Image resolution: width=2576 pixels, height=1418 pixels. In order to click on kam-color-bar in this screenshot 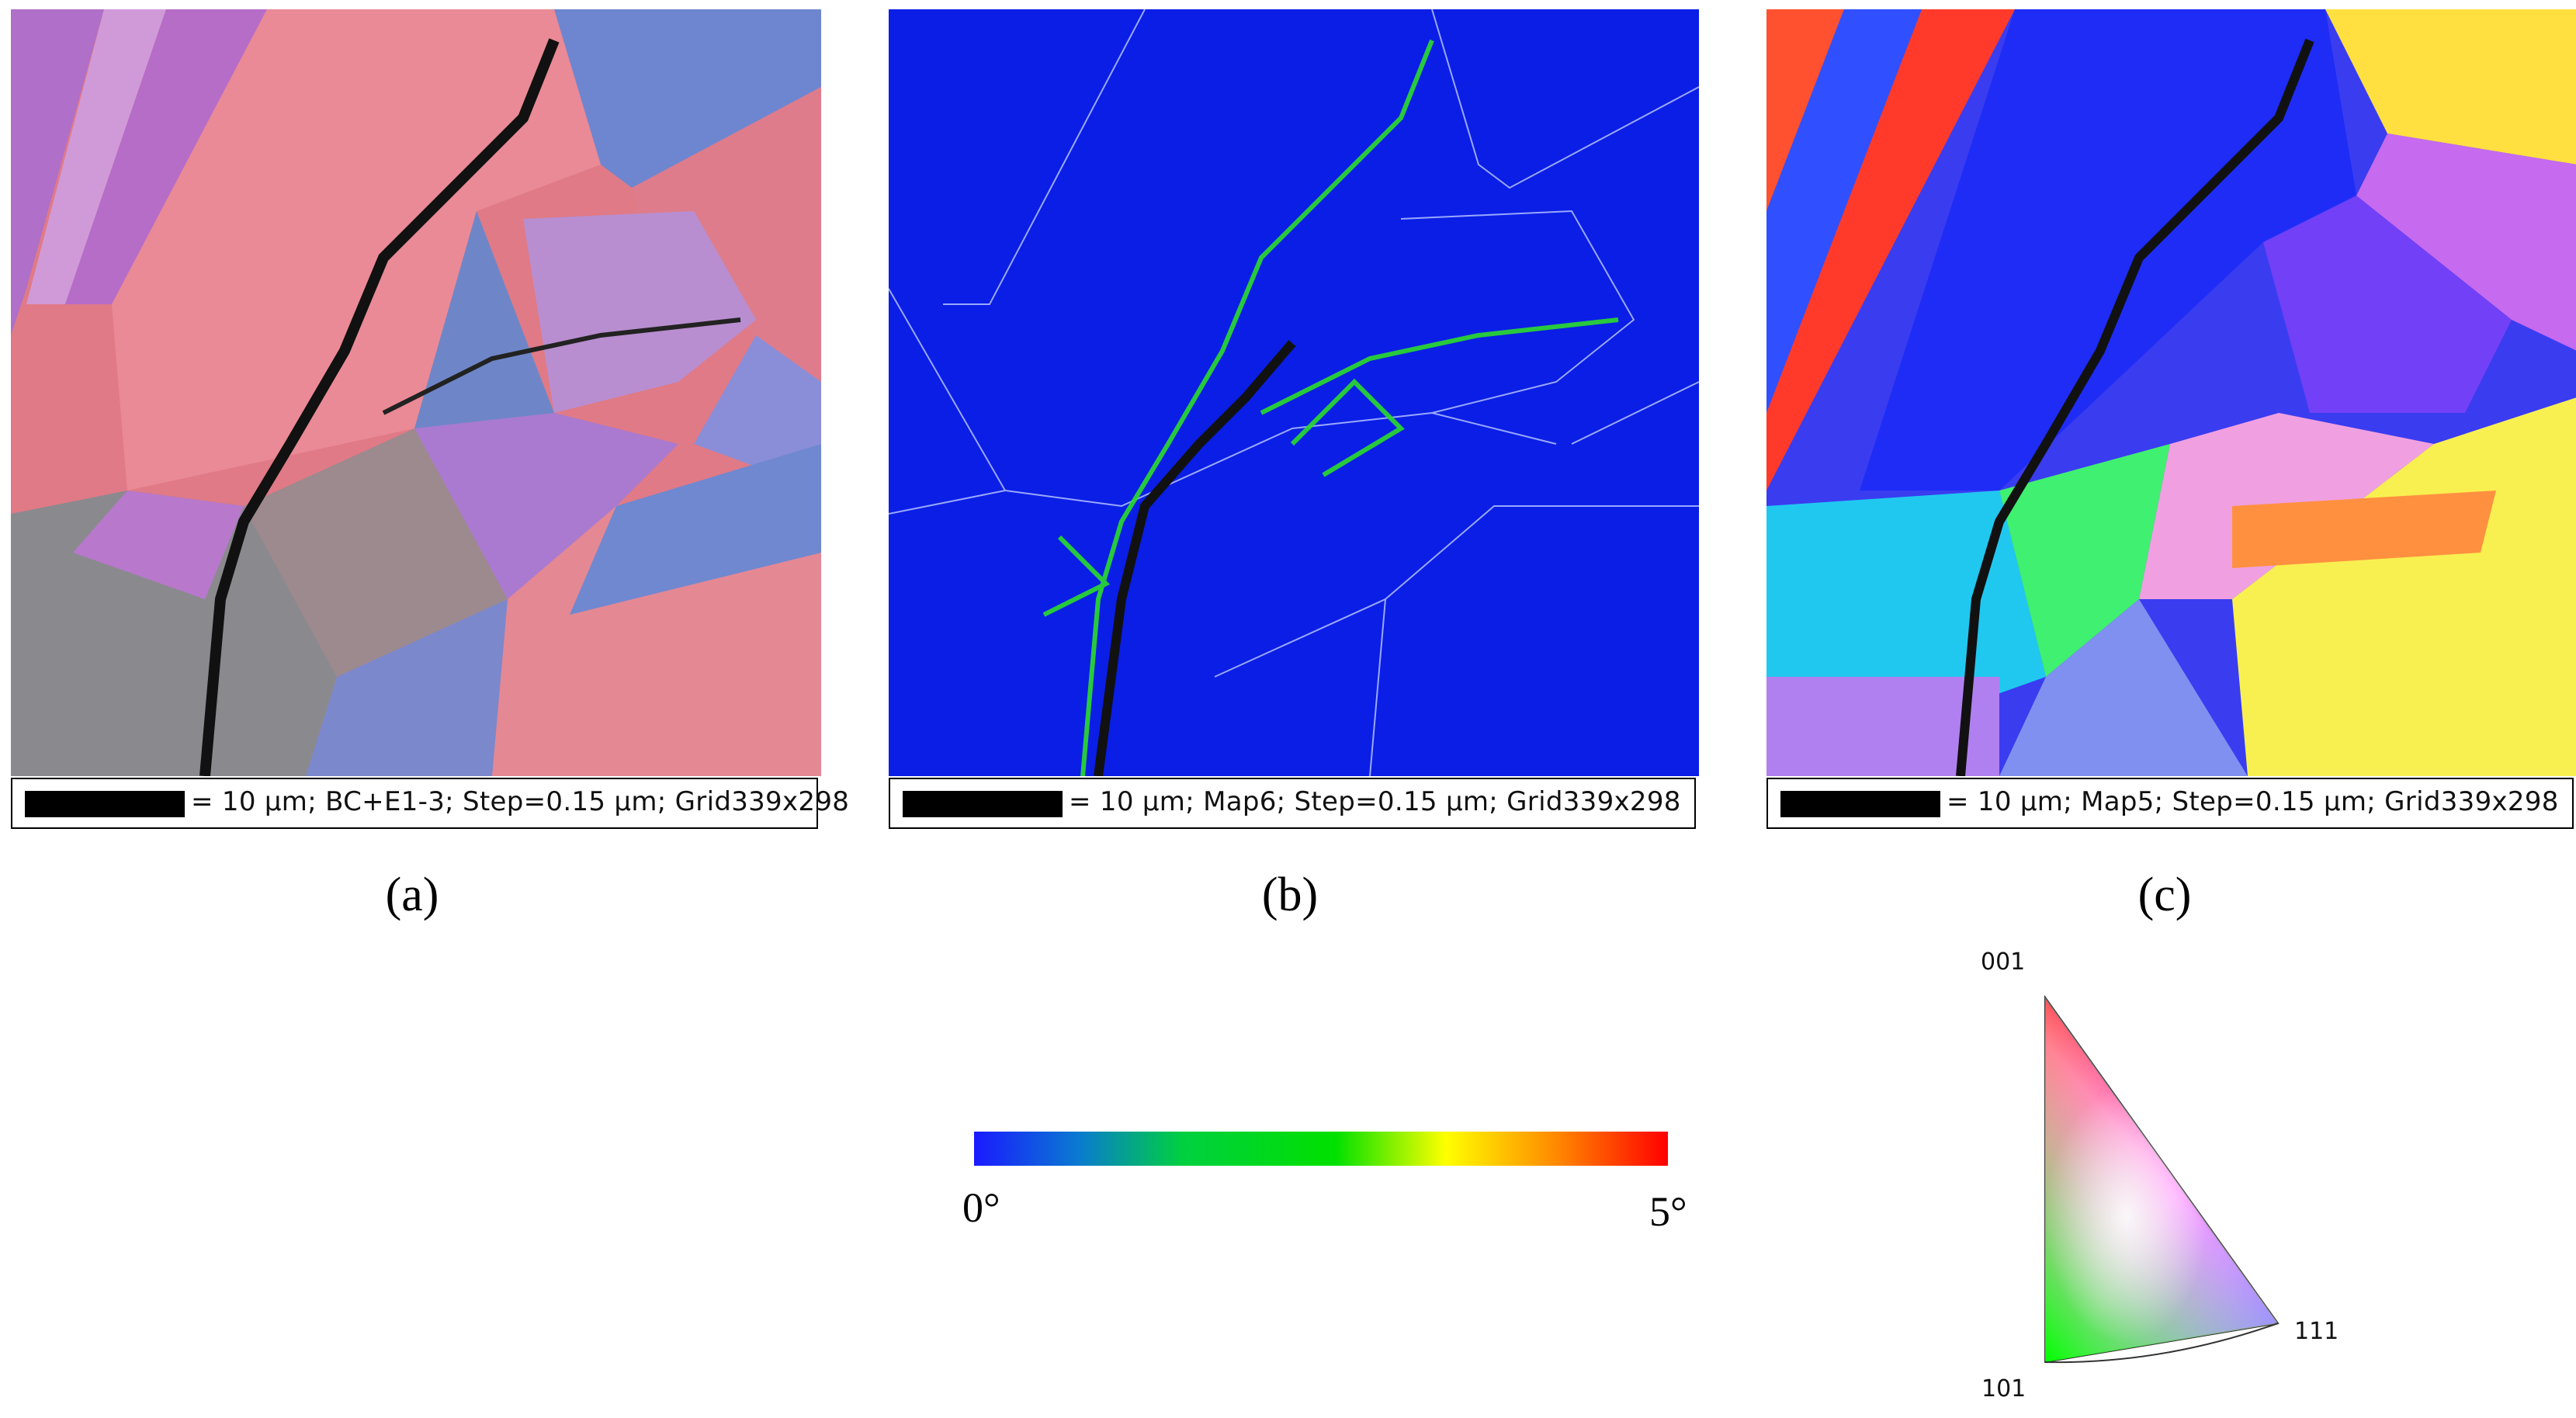, I will do `click(1321, 1149)`.